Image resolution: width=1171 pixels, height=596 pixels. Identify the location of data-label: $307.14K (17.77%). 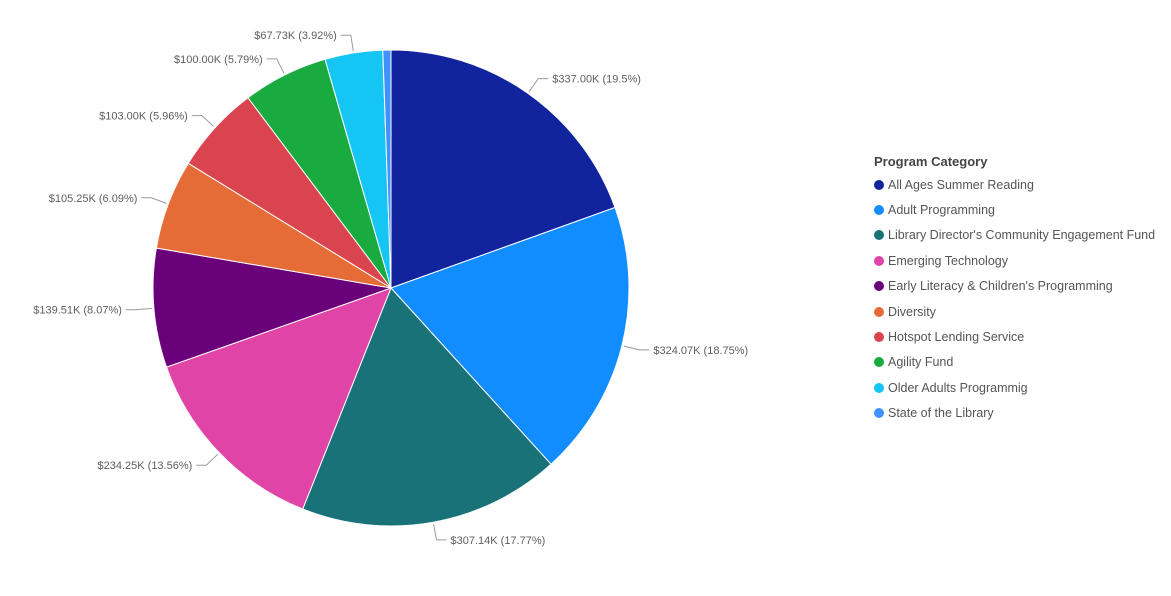
(498, 541).